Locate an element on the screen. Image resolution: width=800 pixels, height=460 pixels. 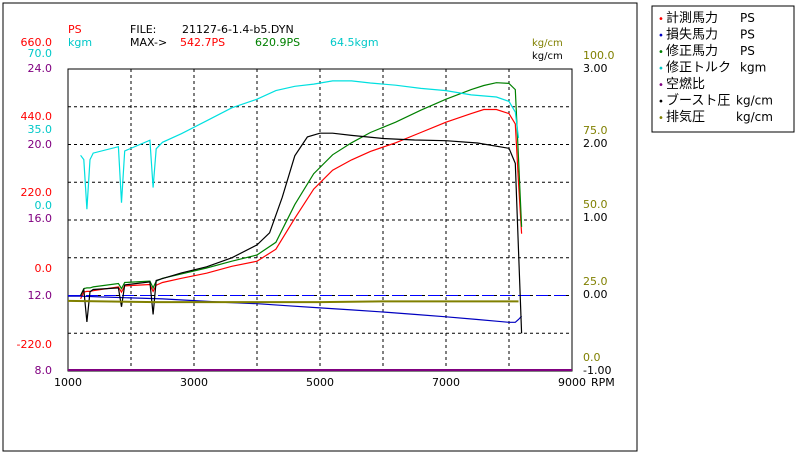
legend-entry-name: 修正トルク is located at coordinates (698, 68).